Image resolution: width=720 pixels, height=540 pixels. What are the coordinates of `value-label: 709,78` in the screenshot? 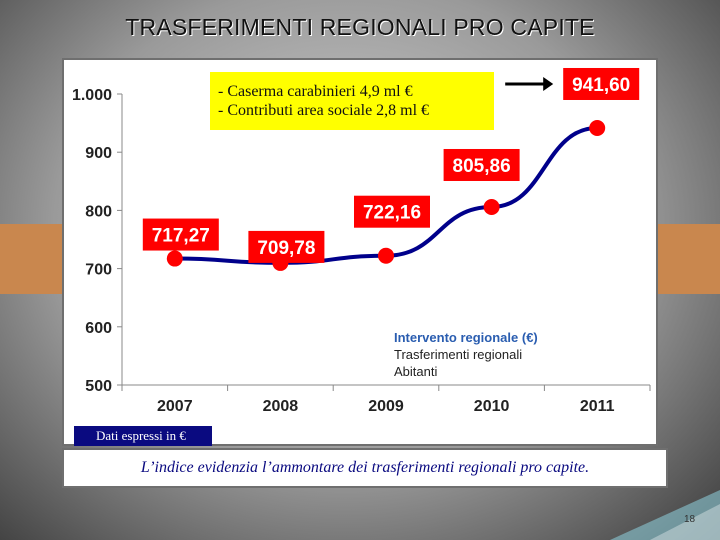 It's located at (286, 248).